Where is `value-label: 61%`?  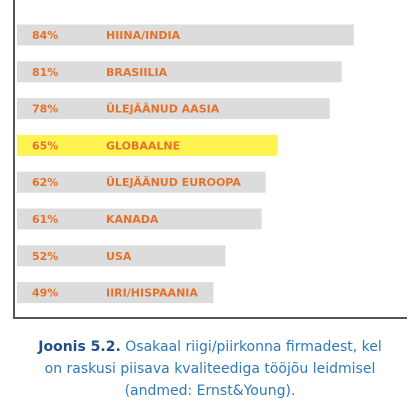 value-label: 61% is located at coordinates (45, 219).